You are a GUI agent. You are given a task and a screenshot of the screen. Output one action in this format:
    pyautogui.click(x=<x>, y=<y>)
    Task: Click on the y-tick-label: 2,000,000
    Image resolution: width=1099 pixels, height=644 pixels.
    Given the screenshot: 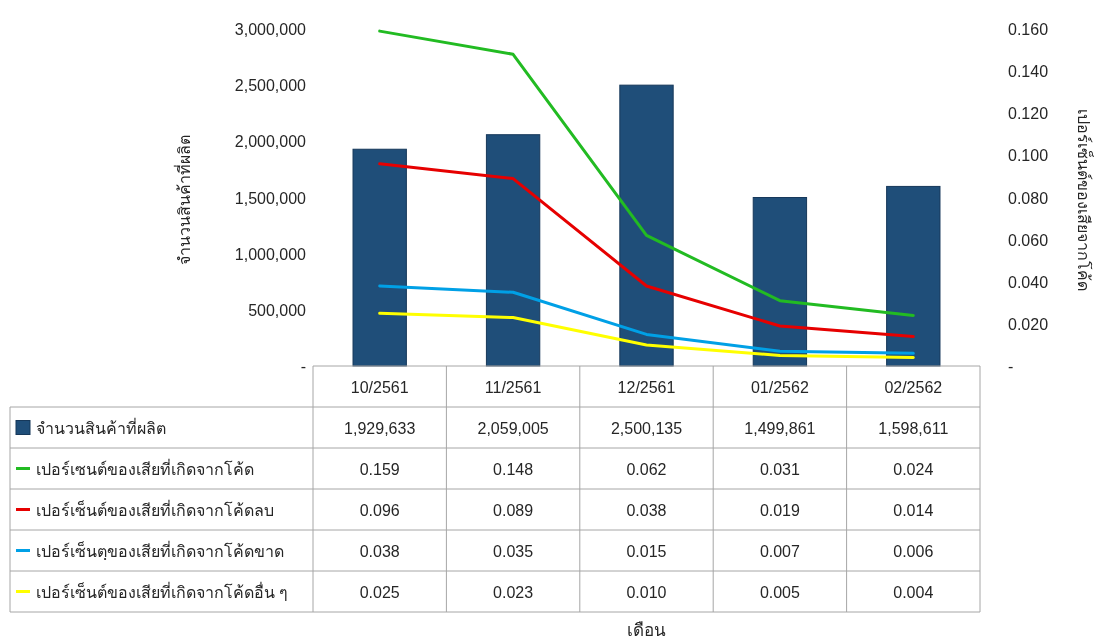 What is the action you would take?
    pyautogui.click(x=270, y=142)
    